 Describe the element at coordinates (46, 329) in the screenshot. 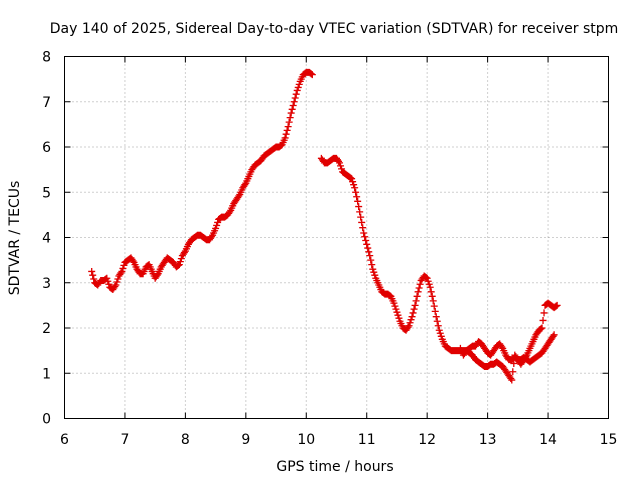

I see `y-tick-label: 2` at that location.